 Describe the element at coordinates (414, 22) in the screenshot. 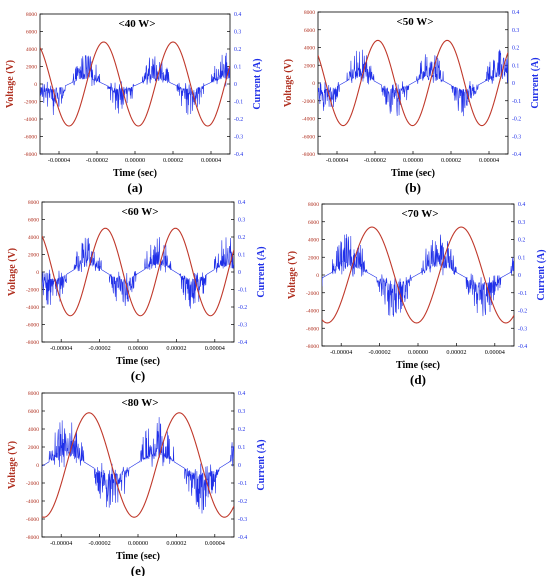

I see `panel-title: <50 W>` at that location.